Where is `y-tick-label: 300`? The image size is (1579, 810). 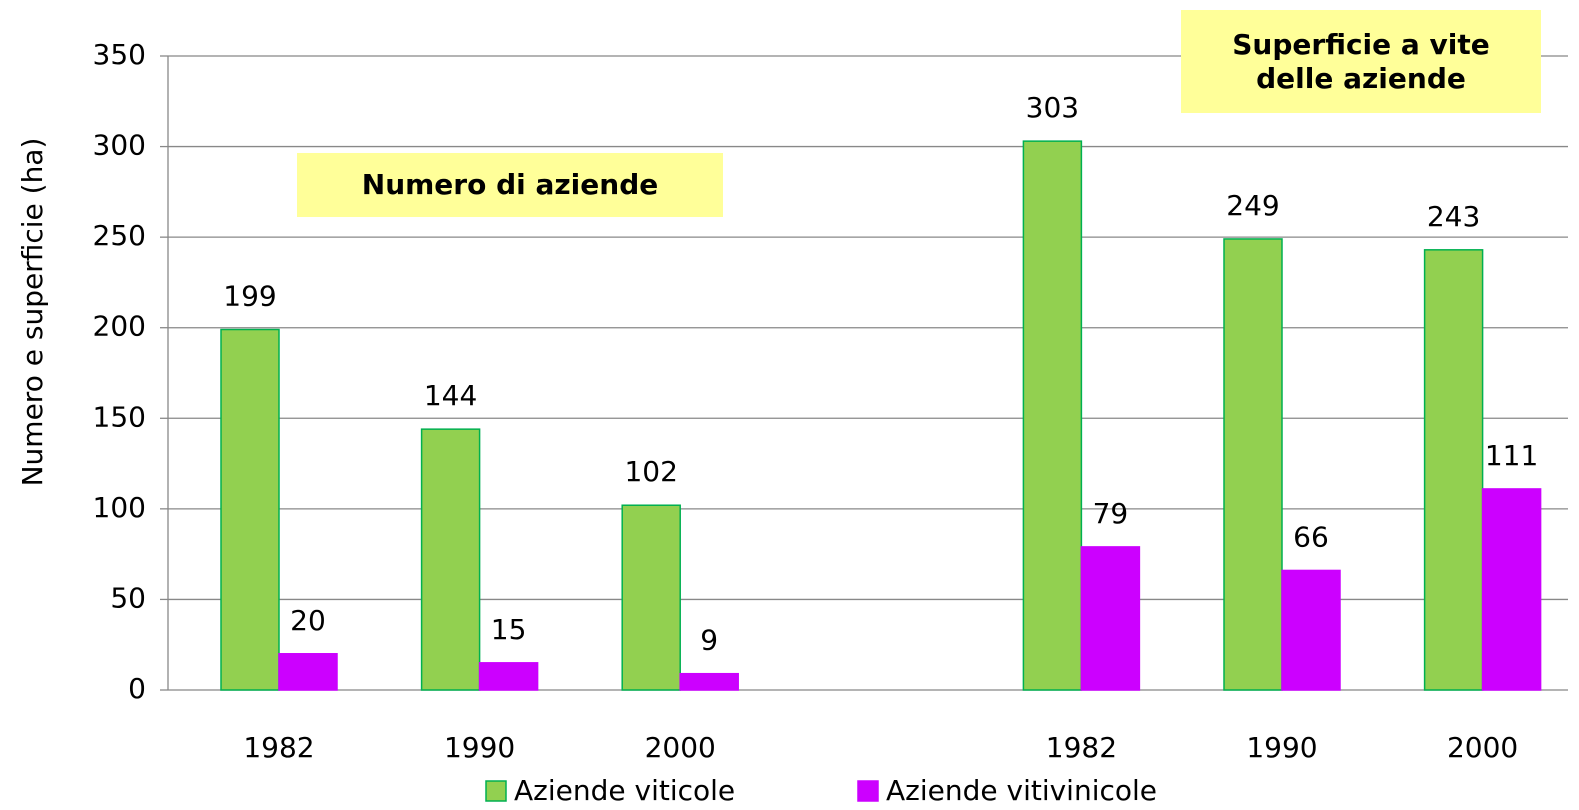 y-tick-label: 300 is located at coordinates (119, 145).